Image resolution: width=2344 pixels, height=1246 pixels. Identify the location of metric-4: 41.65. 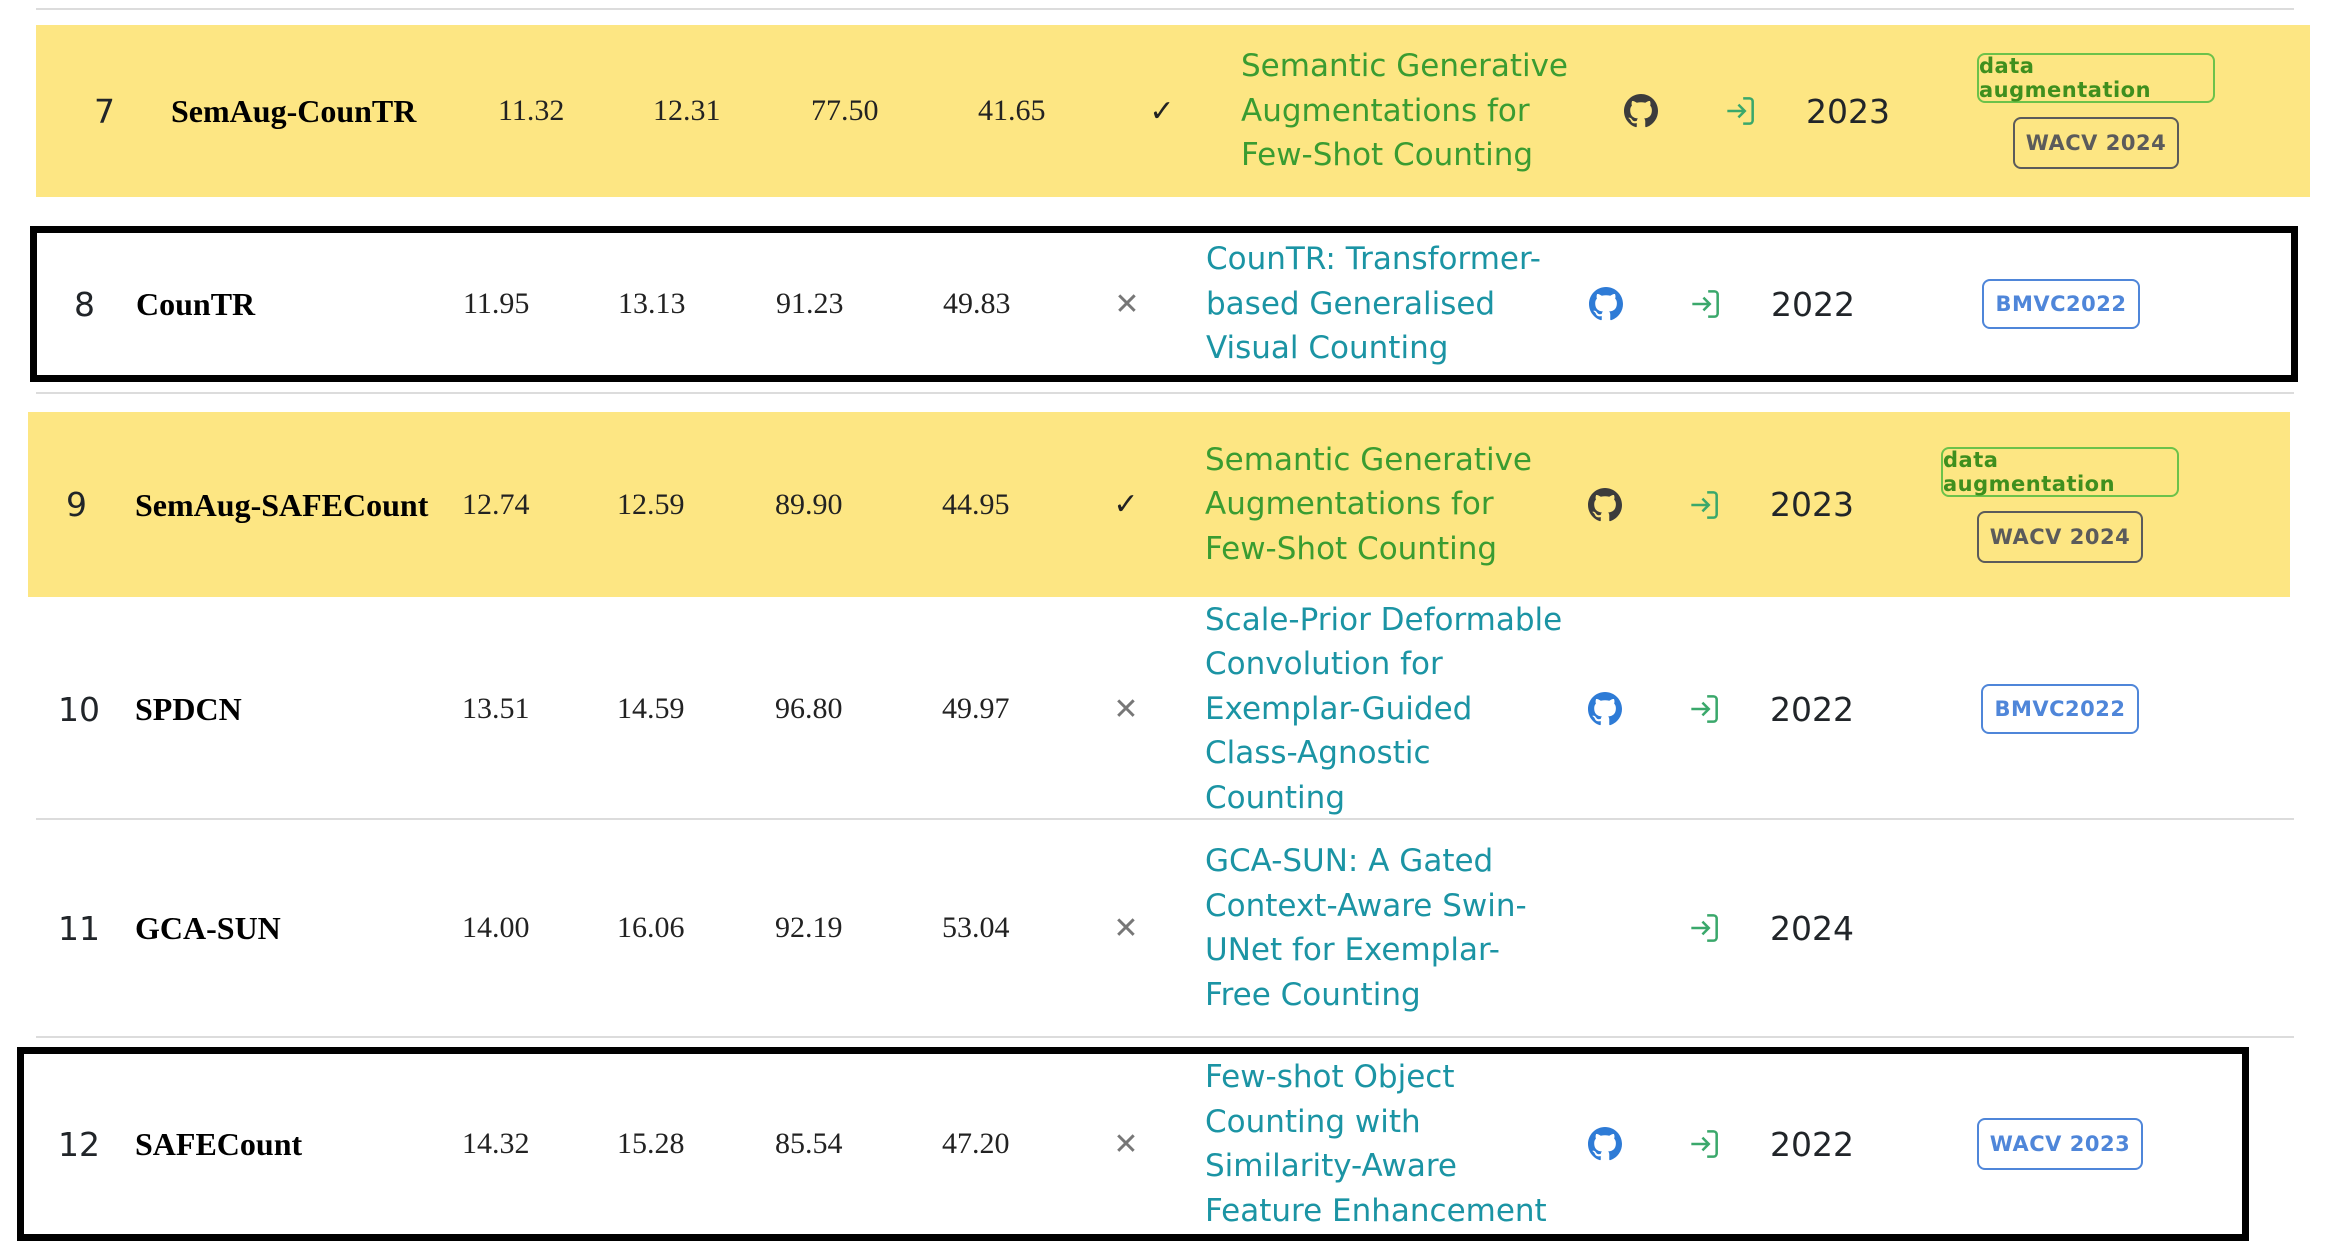
(1012, 110).